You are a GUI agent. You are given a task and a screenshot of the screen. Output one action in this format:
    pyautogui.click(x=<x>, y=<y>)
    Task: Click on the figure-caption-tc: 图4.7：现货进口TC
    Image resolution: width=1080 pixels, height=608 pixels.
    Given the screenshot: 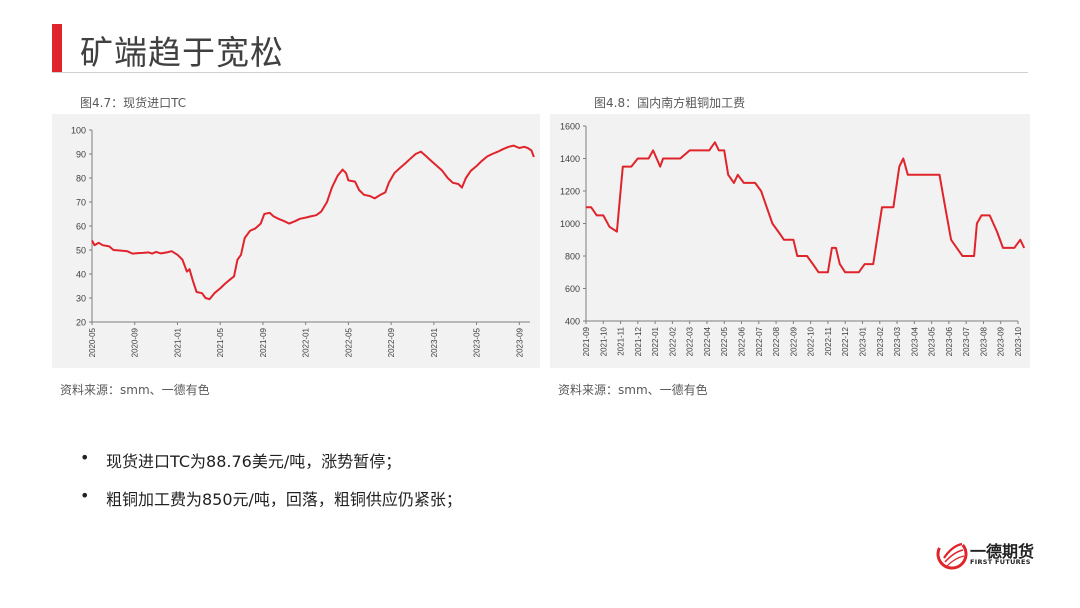 What is the action you would take?
    pyautogui.click(x=133, y=103)
    